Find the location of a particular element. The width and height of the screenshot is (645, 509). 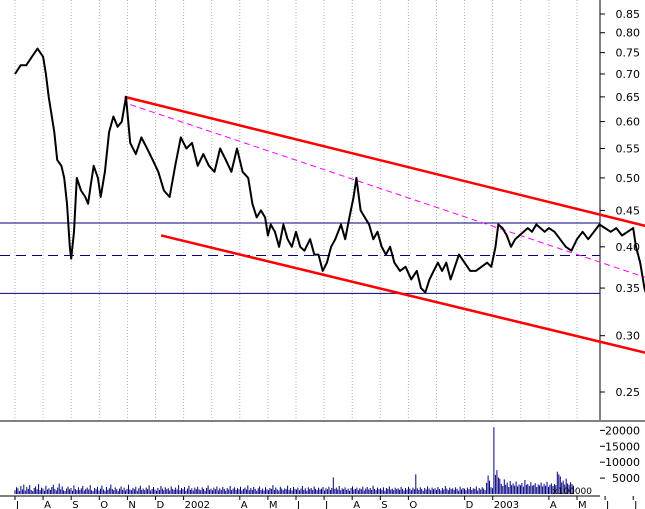

price-tick-label: 0.25 is located at coordinates (628, 392).